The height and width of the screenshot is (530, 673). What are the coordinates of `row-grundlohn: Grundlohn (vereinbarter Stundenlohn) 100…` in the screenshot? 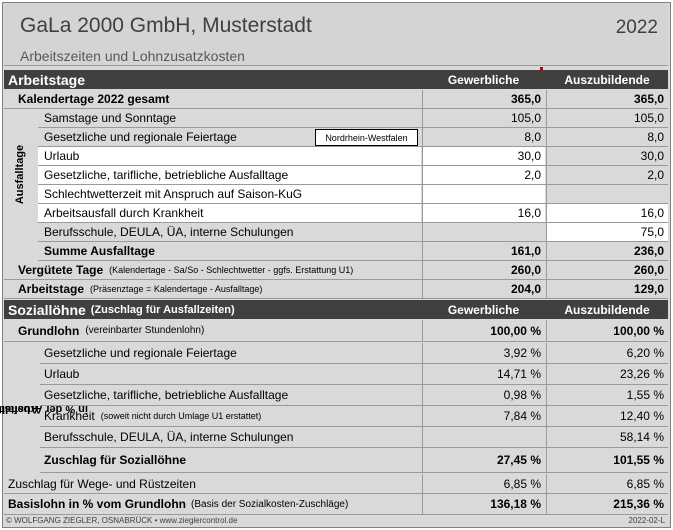 It's located at (336, 331).